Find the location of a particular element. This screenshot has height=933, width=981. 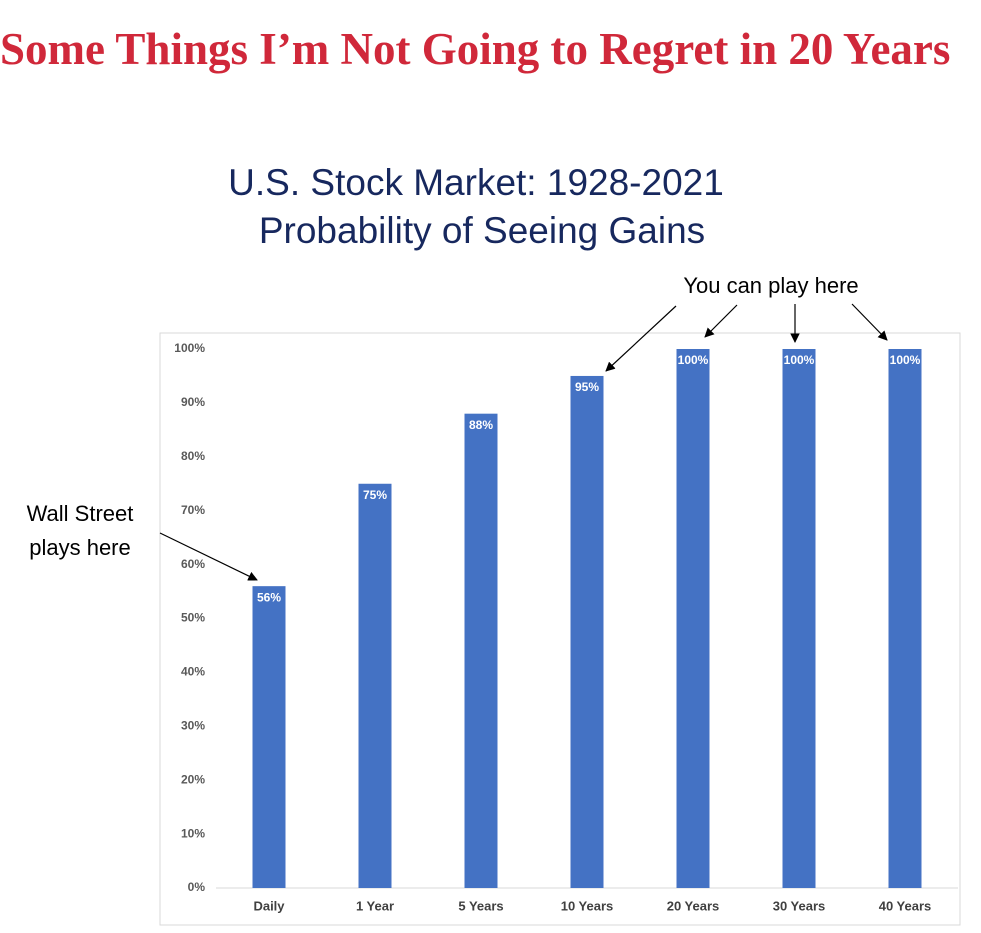

x-tick-label: Daily is located at coordinates (269, 905).